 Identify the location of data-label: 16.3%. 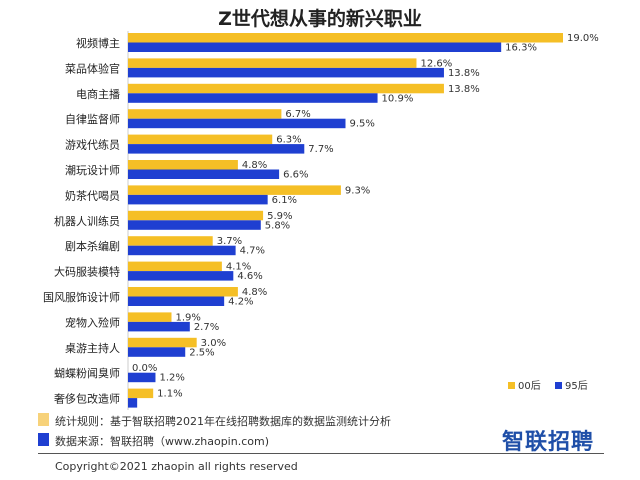
(521, 48).